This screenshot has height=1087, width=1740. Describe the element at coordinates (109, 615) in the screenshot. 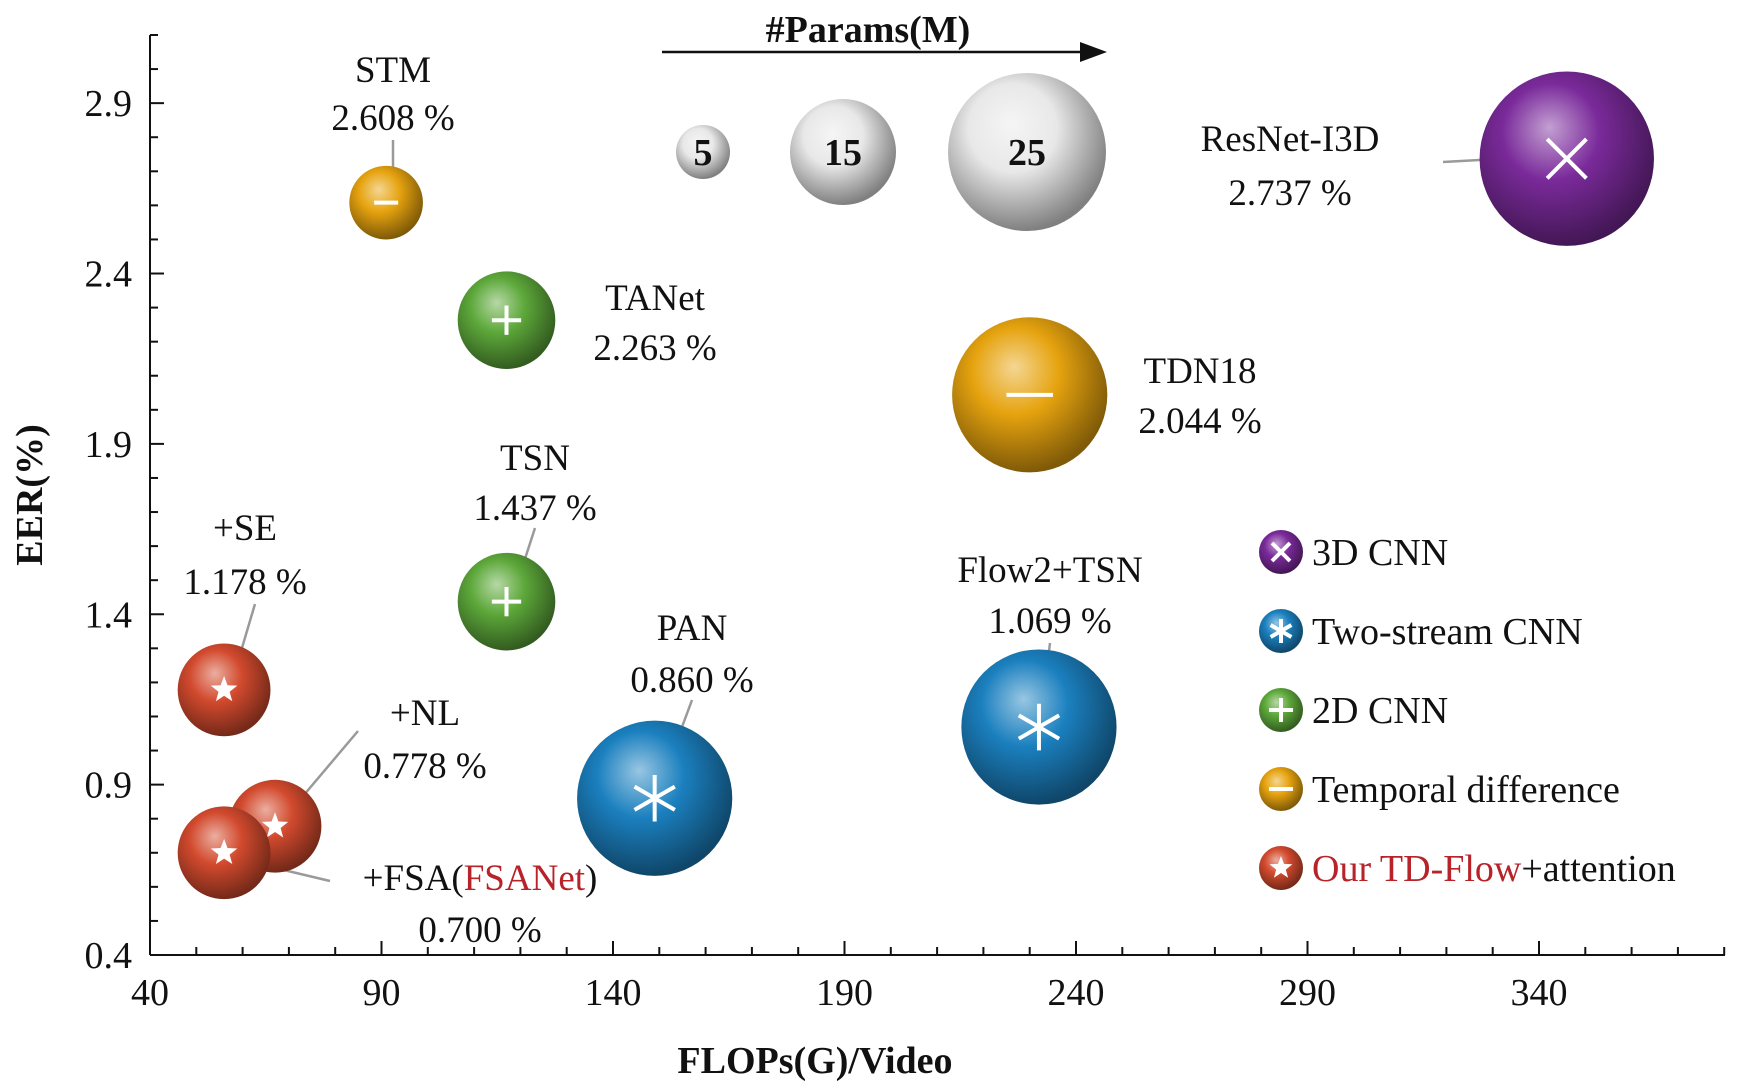

I see `y-tick-label: 1.4` at that location.